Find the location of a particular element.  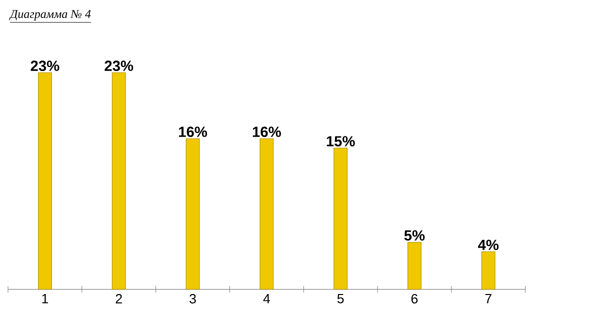

x-tick-label: 7 is located at coordinates (488, 299).